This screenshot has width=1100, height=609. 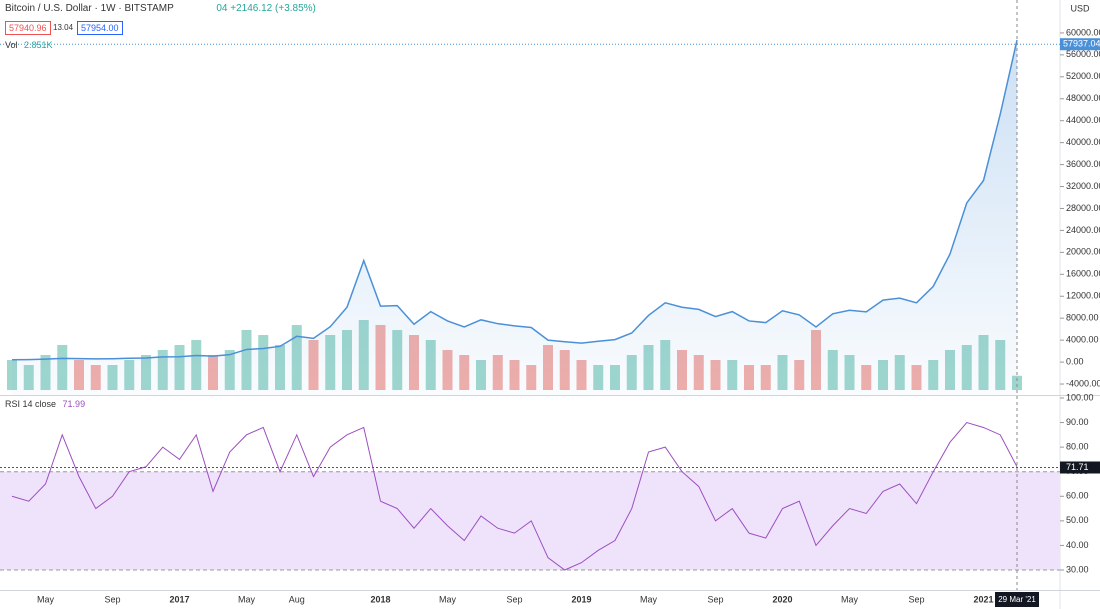 I want to click on volume-value: 2.851K, so click(x=38, y=45).